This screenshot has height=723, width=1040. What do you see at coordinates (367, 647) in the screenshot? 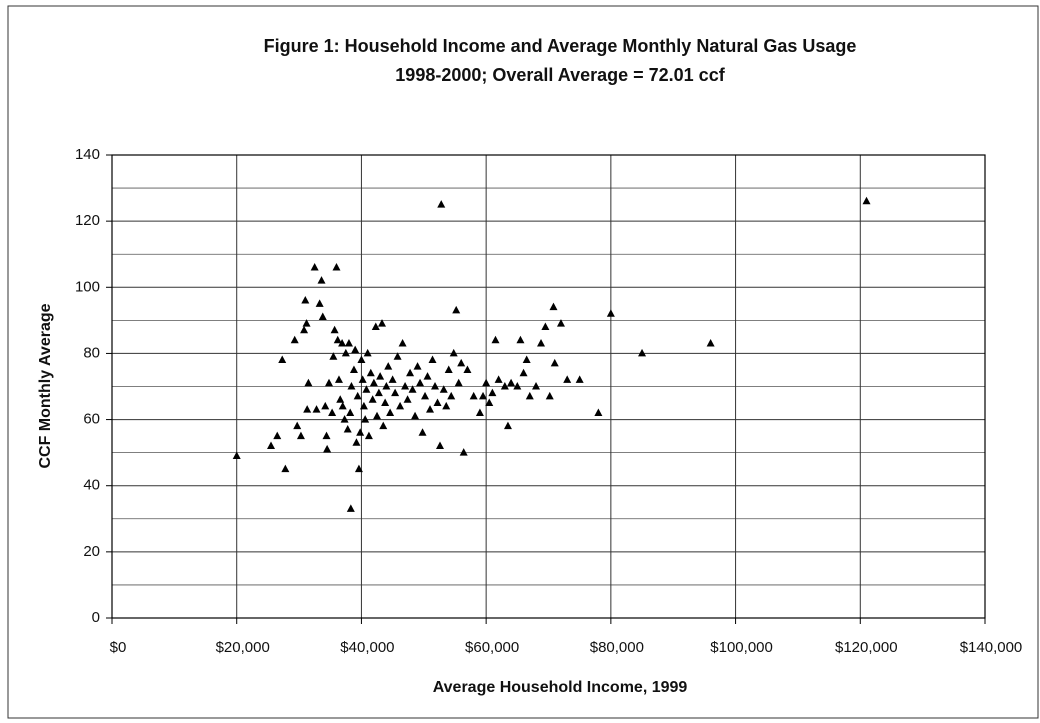
I see `x-tick-label: $40,000` at bounding box center [367, 647].